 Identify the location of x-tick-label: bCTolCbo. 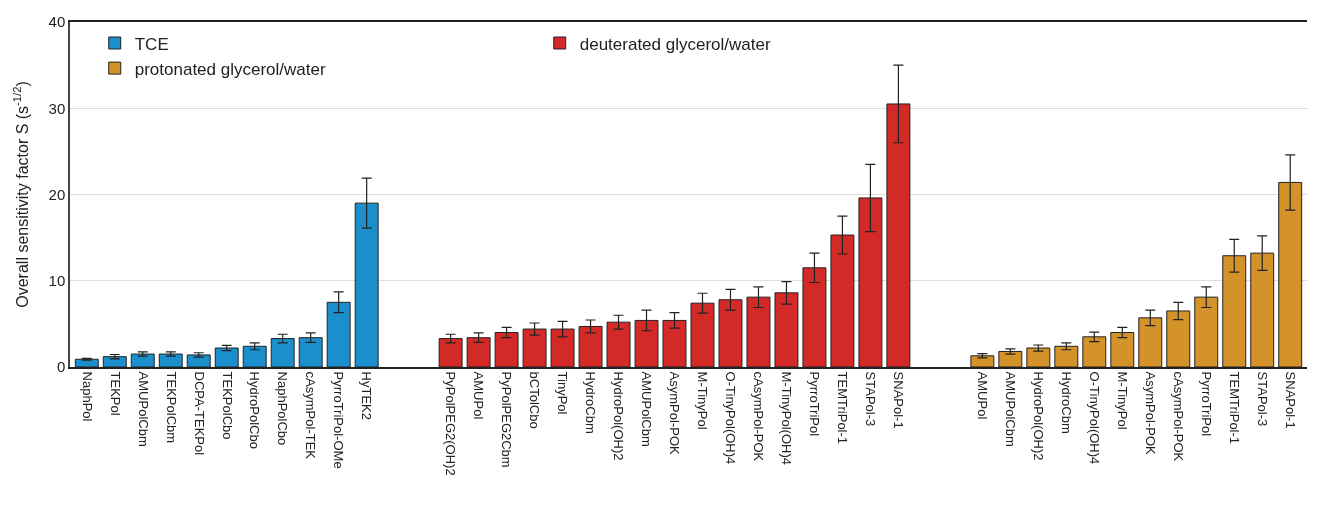
(535, 400).